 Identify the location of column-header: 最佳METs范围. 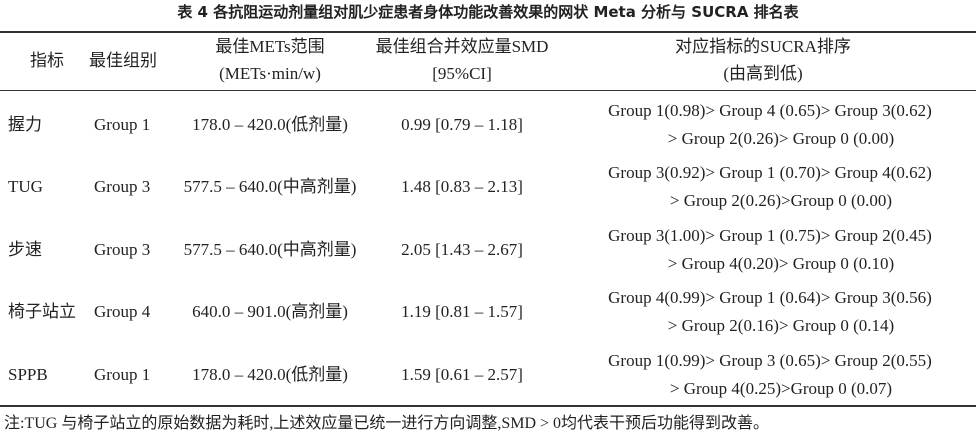
(270, 46).